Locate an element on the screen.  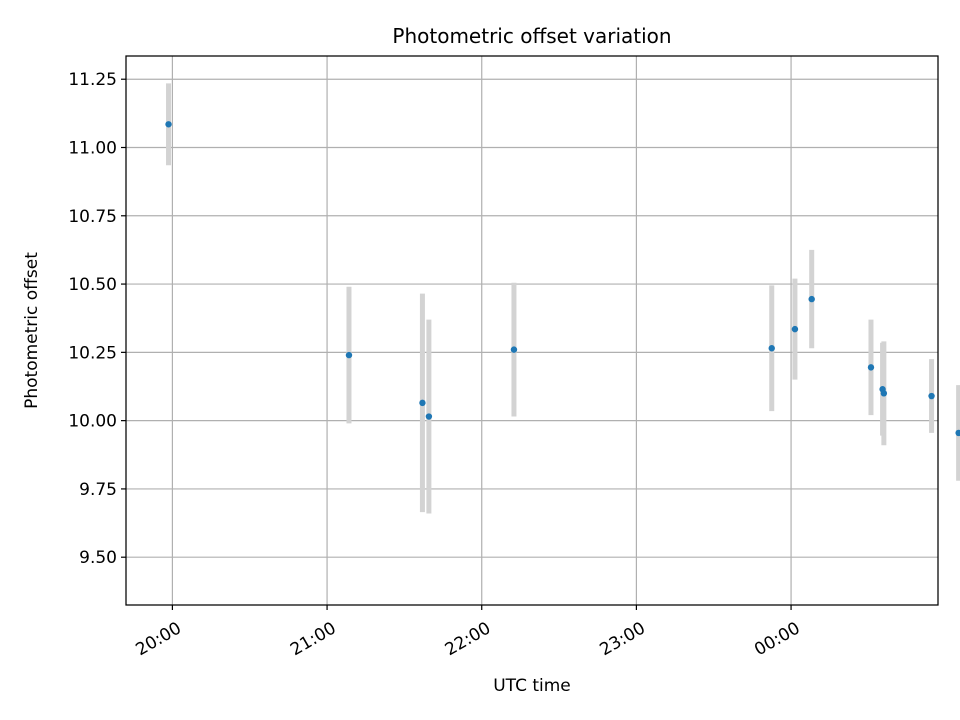
y-tick-label: 10.00 is located at coordinates (92, 422).